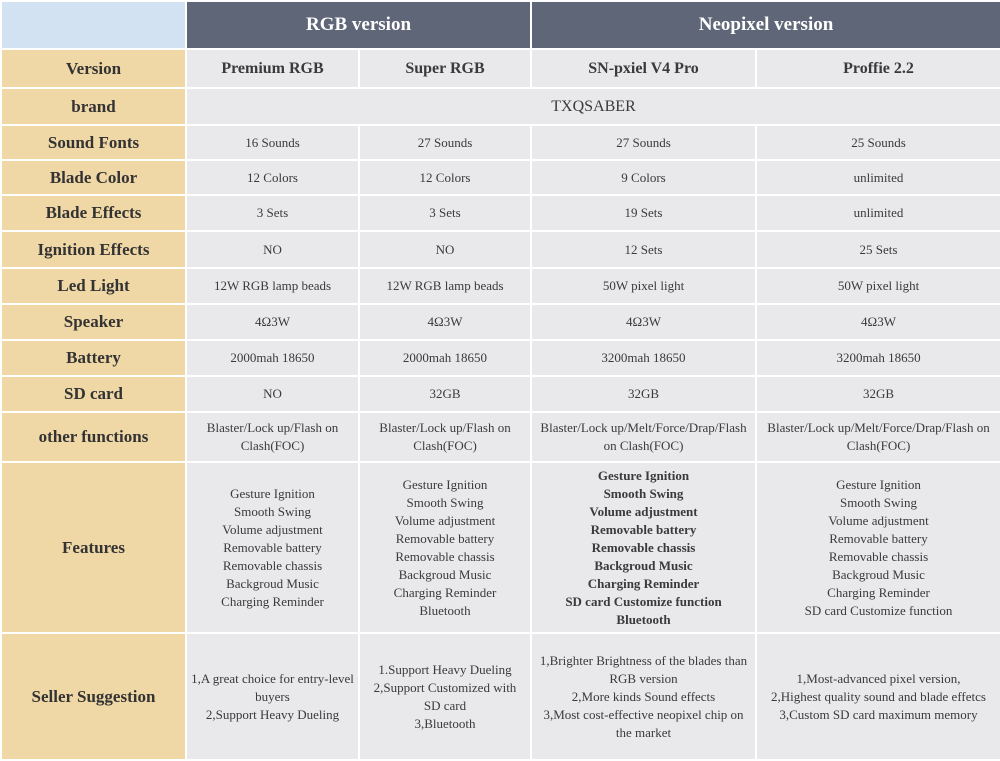  I want to click on table-cell: 25 Sounds, so click(877, 142).